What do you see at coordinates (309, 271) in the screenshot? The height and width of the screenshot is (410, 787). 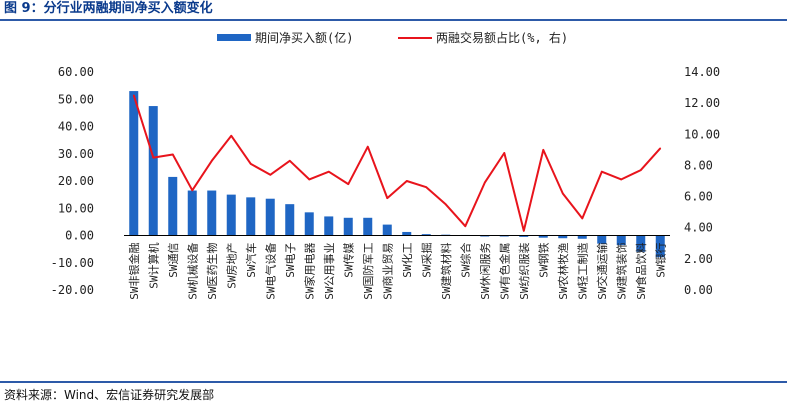 I see `category-label: SW家用电器` at bounding box center [309, 271].